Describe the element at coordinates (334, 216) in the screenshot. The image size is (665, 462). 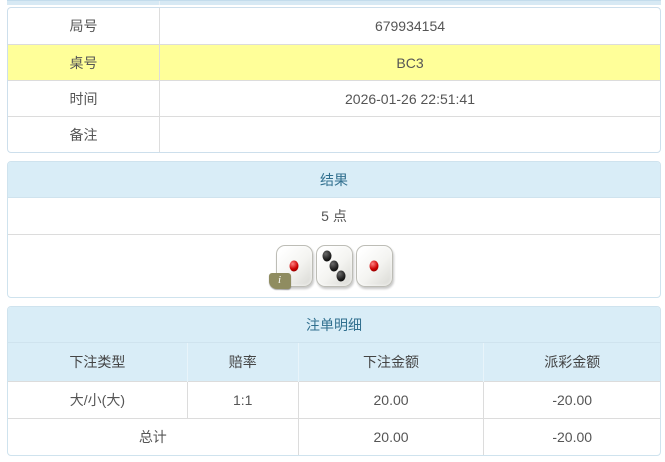
I see `result-points: 5 点` at that location.